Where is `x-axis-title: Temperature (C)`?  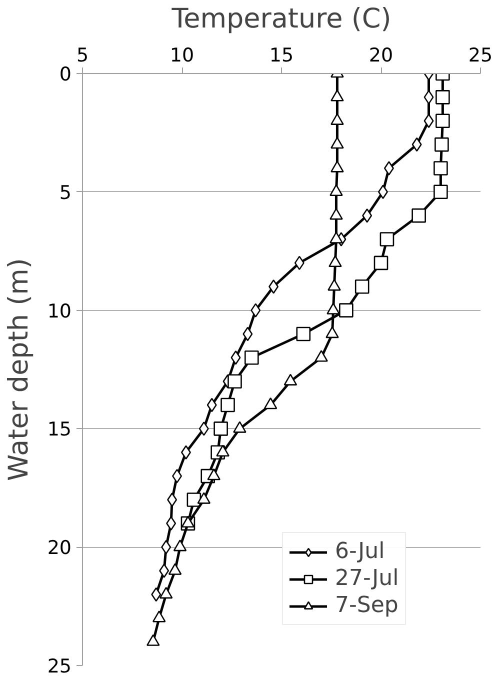 x-axis-title: Temperature (C) is located at coordinates (281, 19).